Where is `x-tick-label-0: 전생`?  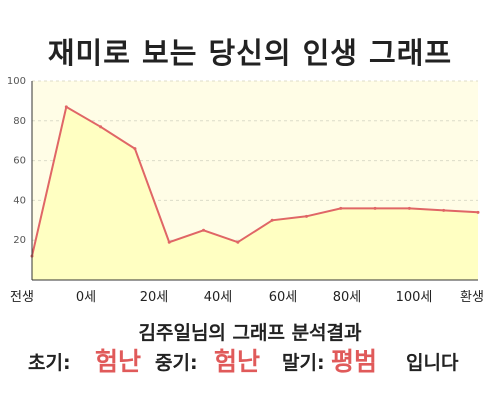 x-tick-label-0: 전생 is located at coordinates (22, 297).